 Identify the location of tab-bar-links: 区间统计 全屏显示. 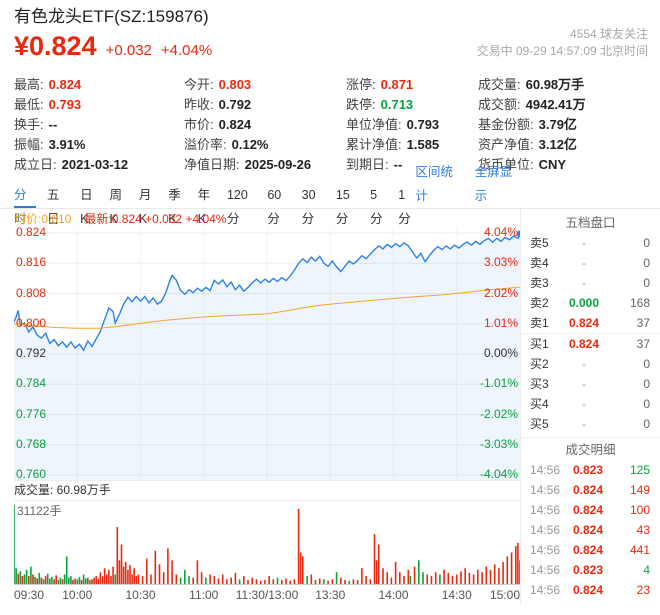
(467, 184).